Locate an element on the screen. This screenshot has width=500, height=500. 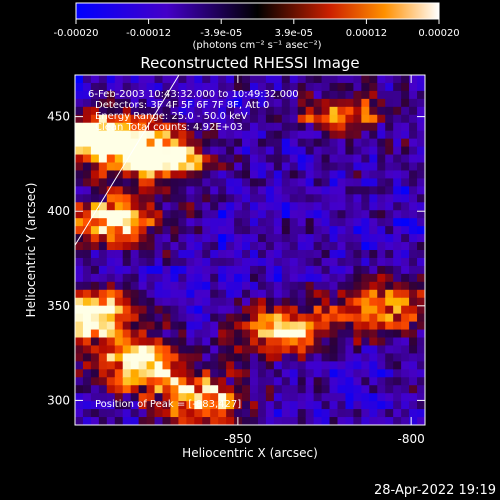
y-axis-label: Heliocentric Y (arcsec) is located at coordinates (31, 250).